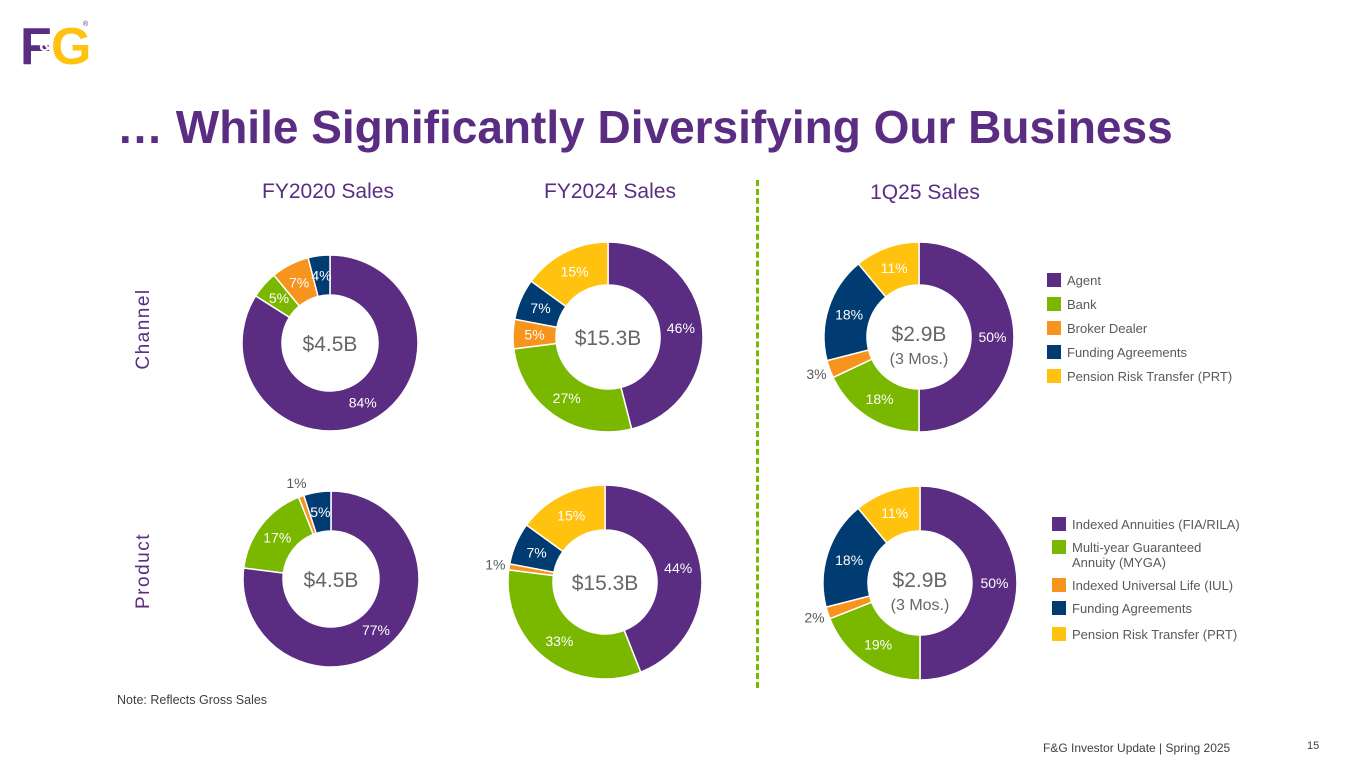 The height and width of the screenshot is (768, 1365). I want to click on legend-item-broker-dealer: Broker Dealer, so click(1139, 328).